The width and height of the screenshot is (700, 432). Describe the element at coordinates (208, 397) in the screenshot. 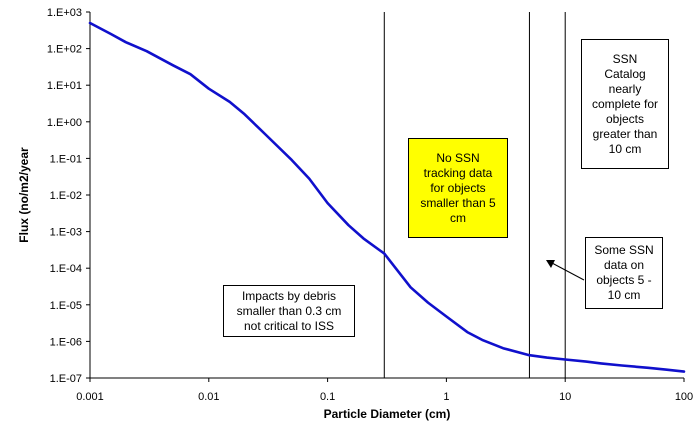

I see `x-tick-label: 0.01` at that location.